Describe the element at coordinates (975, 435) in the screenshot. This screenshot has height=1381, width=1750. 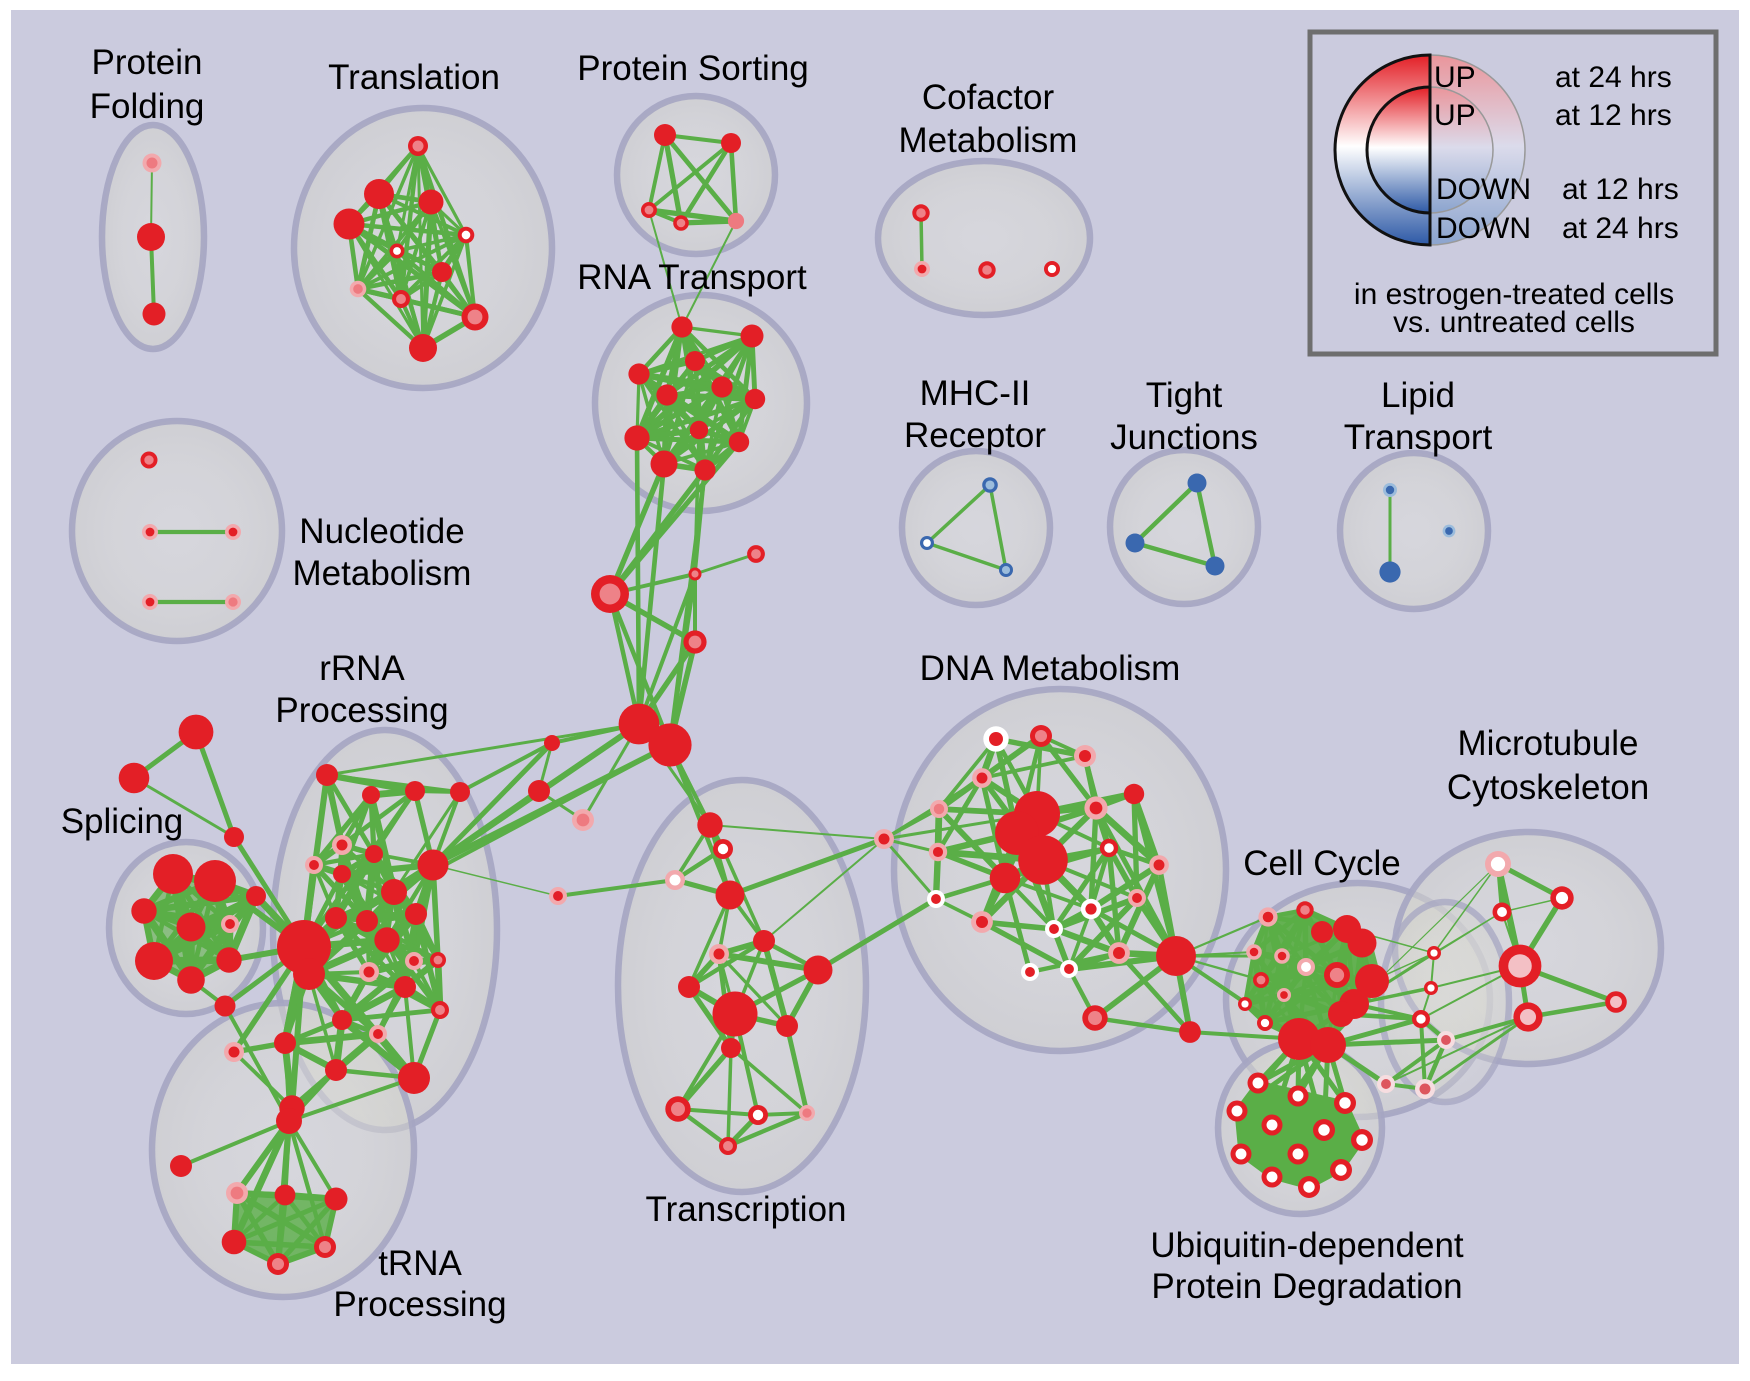
I see `svg-text: Receptor` at that location.